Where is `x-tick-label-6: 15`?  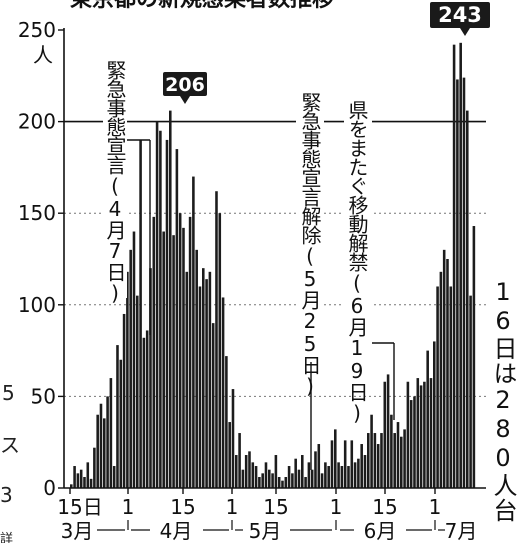
x-tick-label-6: 15 is located at coordinates (384, 507).